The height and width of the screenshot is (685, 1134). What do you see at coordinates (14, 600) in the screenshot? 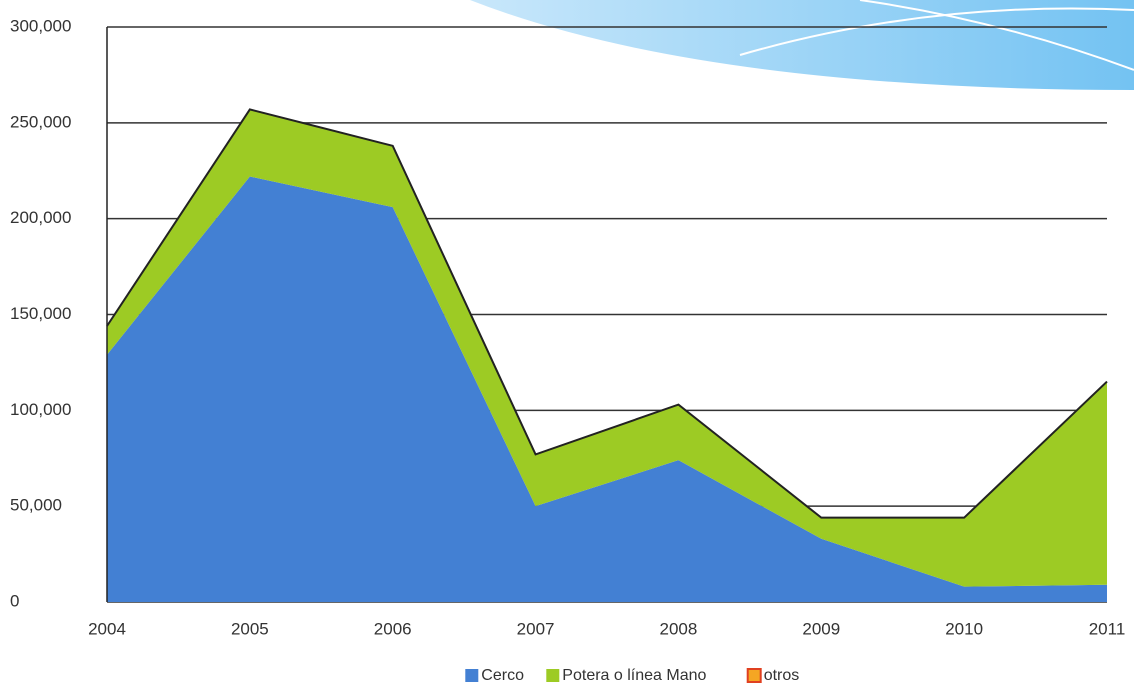
I see `y-tick-label: 0` at bounding box center [14, 600].